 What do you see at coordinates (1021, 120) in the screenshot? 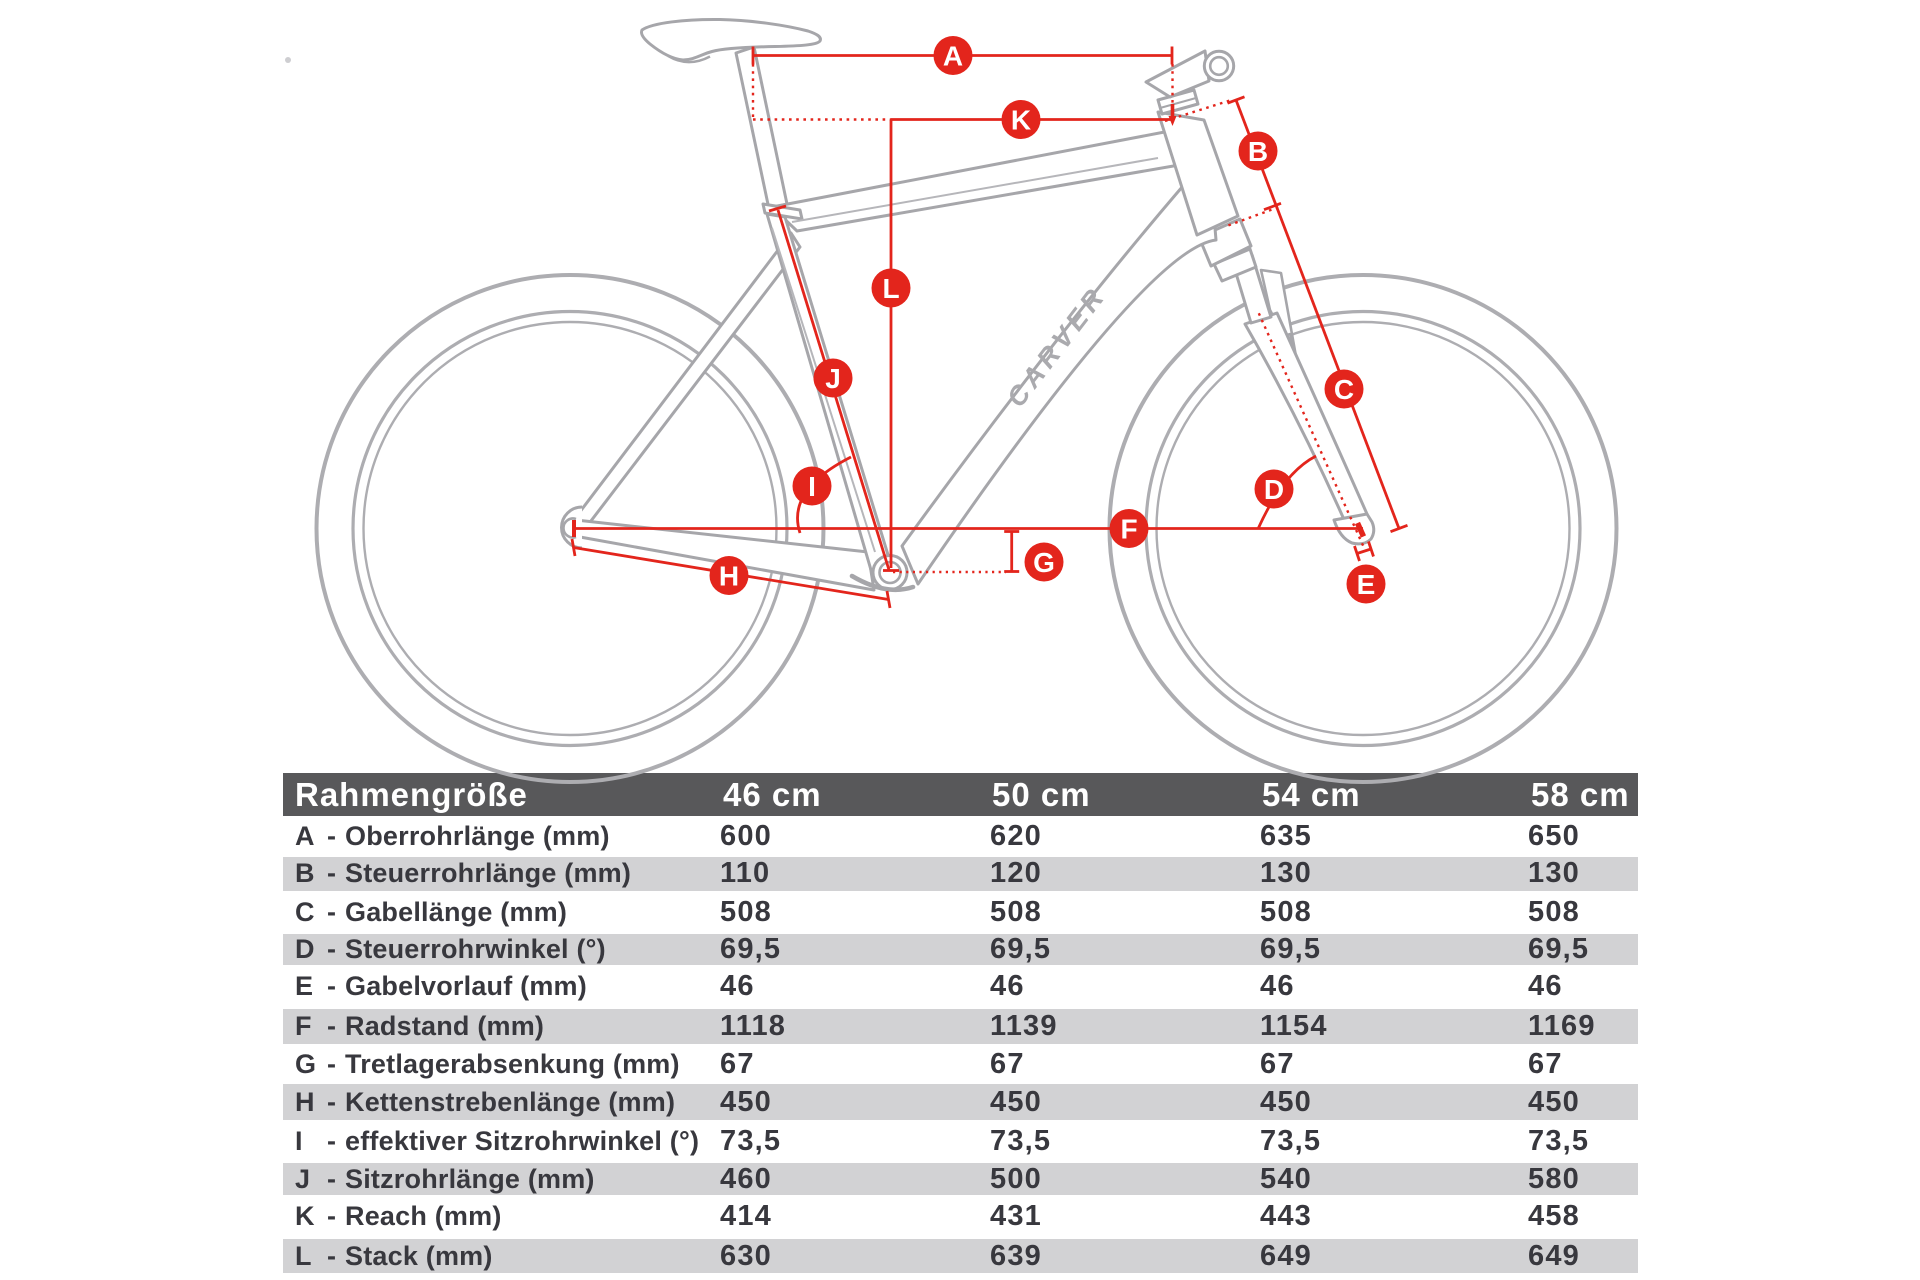
I see `svg-text: K` at bounding box center [1021, 120].